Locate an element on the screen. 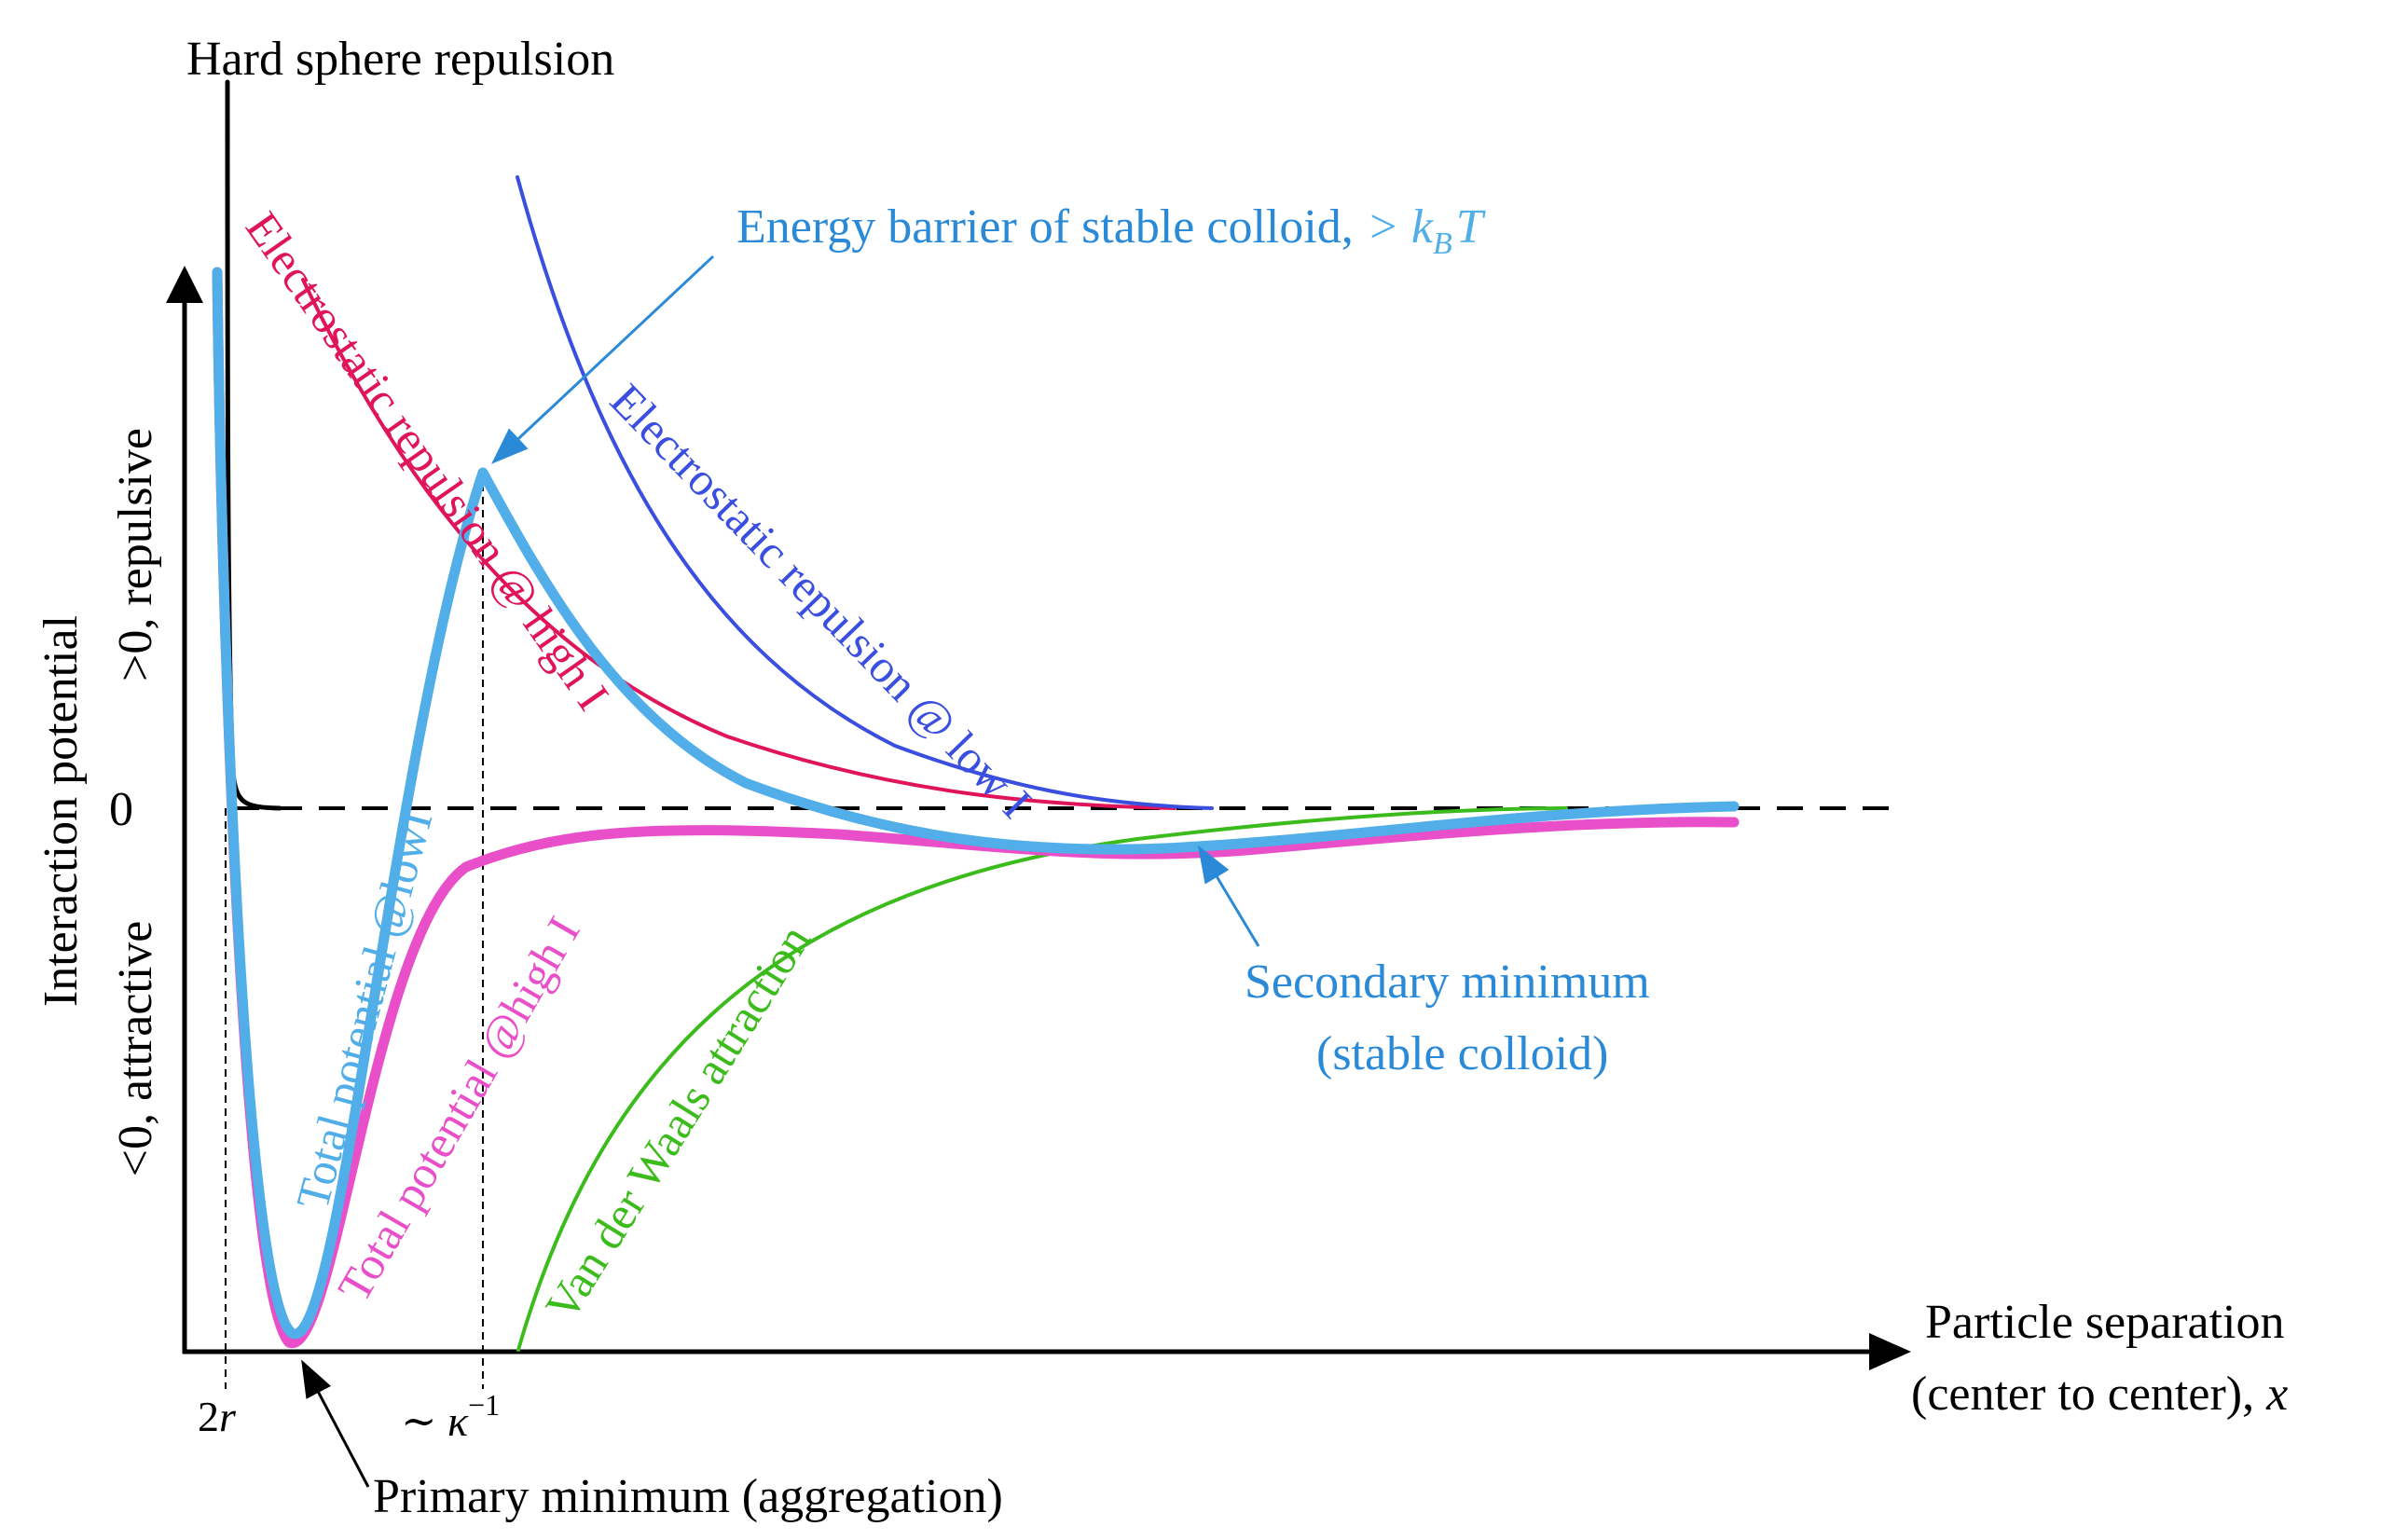  vdw-label: Van der Waals attraction is located at coordinates (677, 1121).